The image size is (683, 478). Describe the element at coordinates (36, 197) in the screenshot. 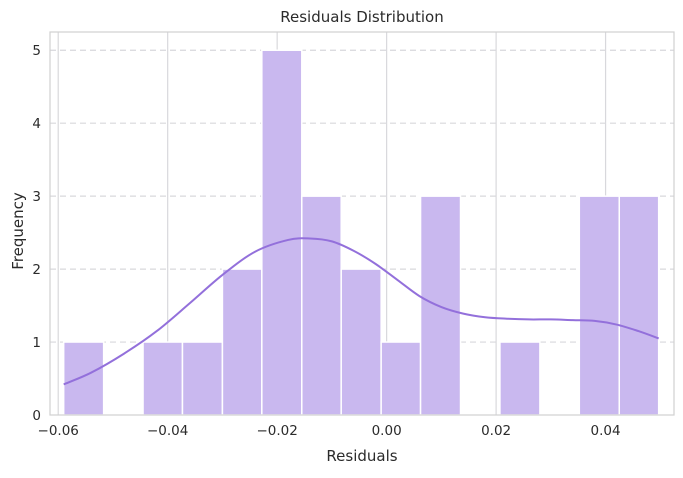

I see `y-tick-label-3: 3` at that location.